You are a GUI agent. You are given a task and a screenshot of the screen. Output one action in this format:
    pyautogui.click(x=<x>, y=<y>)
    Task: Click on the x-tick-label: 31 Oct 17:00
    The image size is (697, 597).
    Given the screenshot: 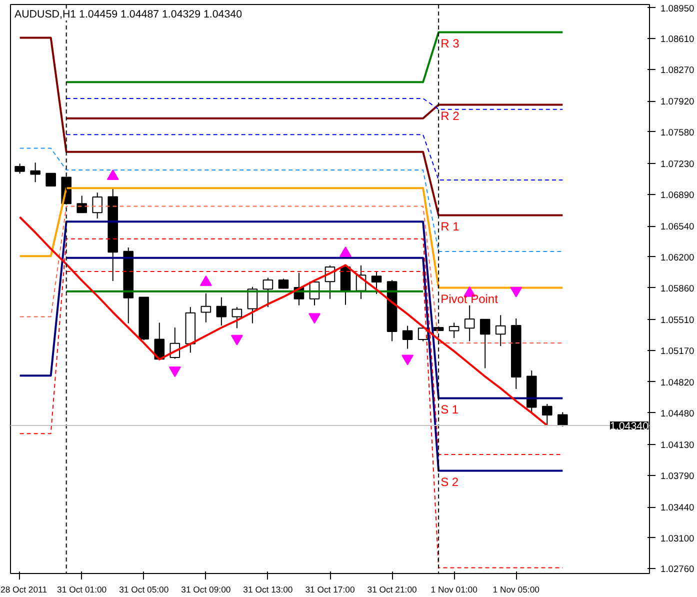 What is the action you would take?
    pyautogui.click(x=330, y=589)
    